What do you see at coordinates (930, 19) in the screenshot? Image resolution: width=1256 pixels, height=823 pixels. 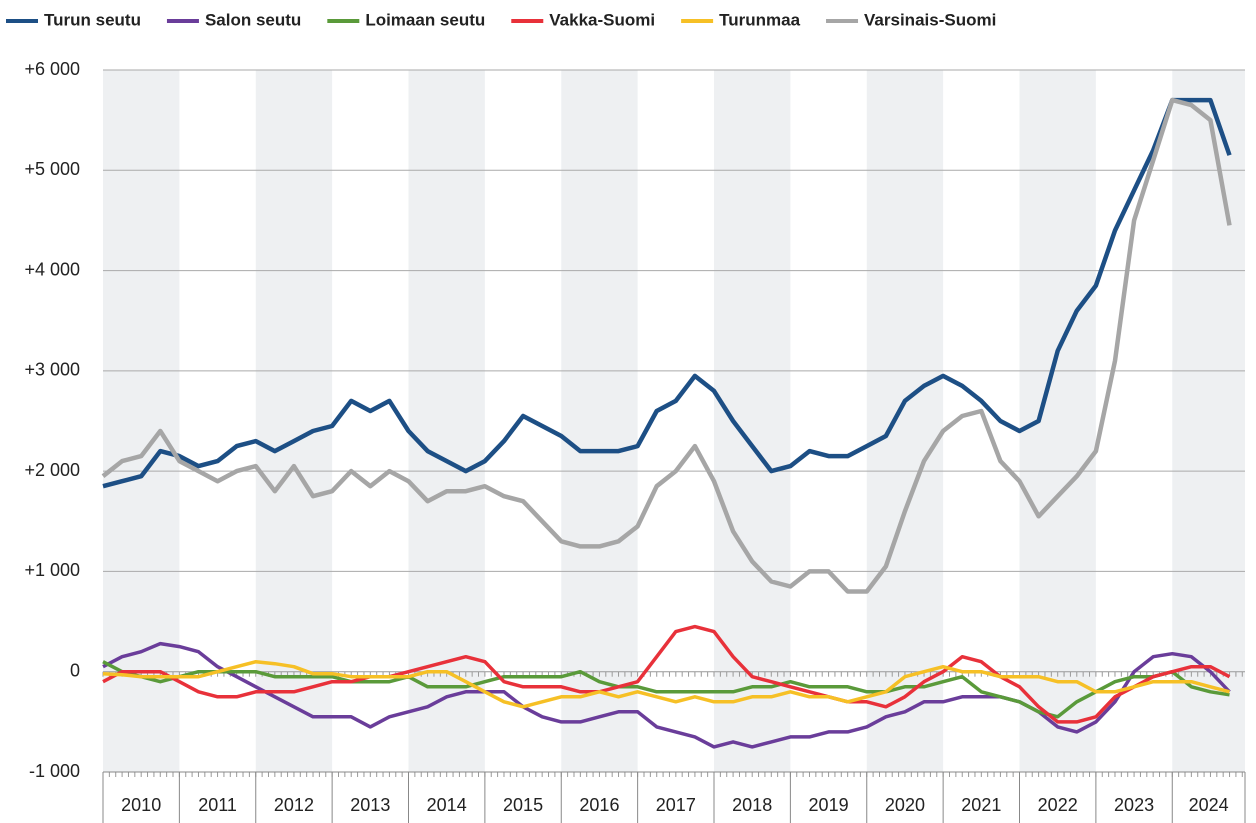 I see `legend-label: Varsinais-Suomi` at bounding box center [930, 19].